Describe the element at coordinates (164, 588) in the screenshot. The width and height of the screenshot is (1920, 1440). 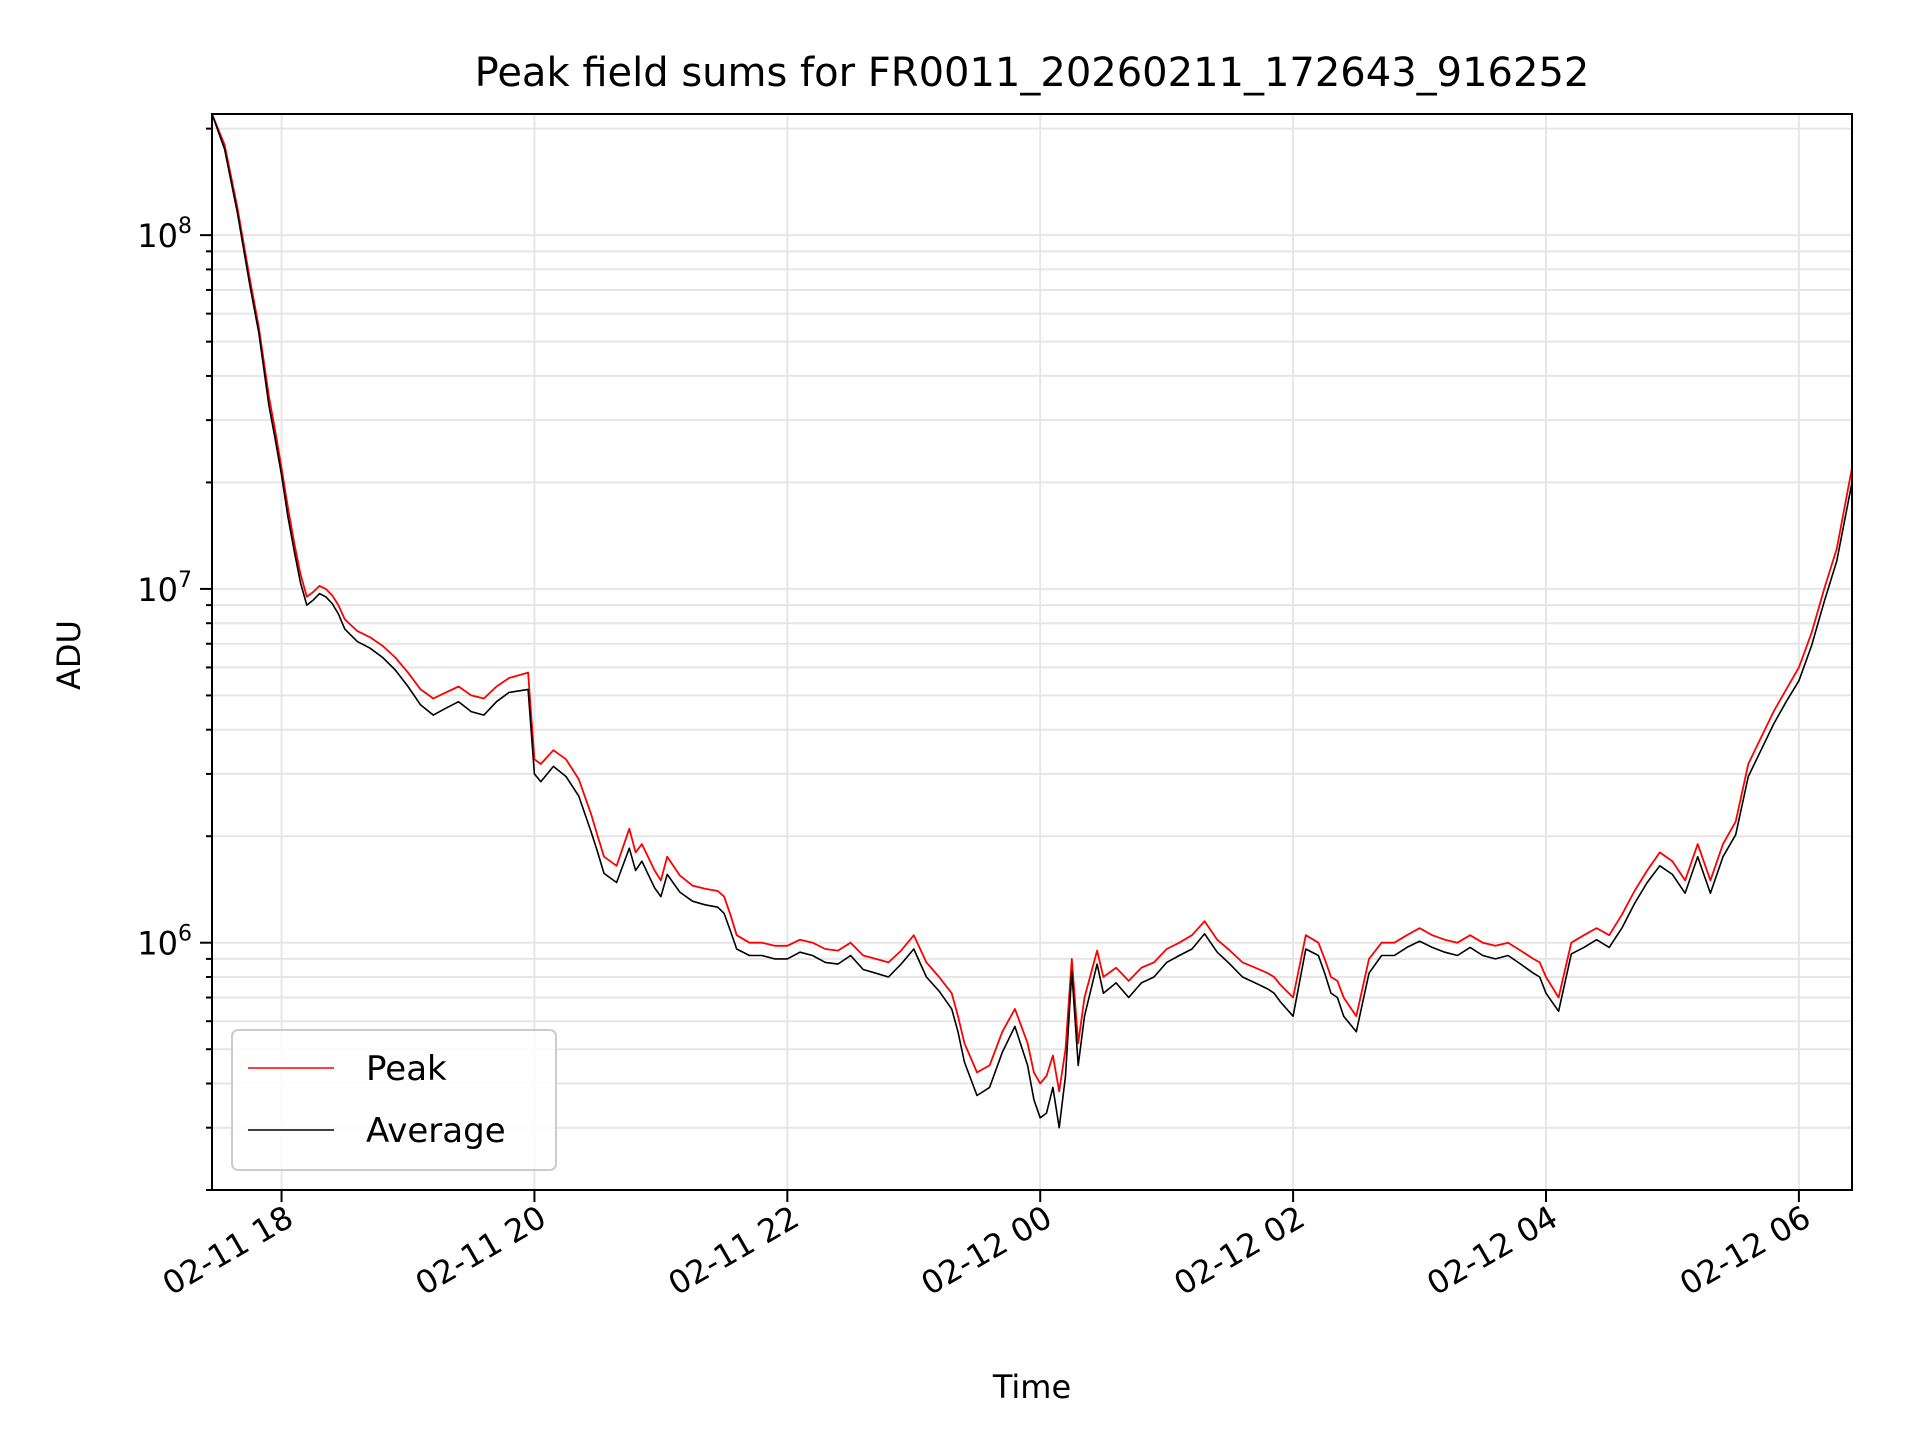
I see `y-tick-label-1: 107` at that location.